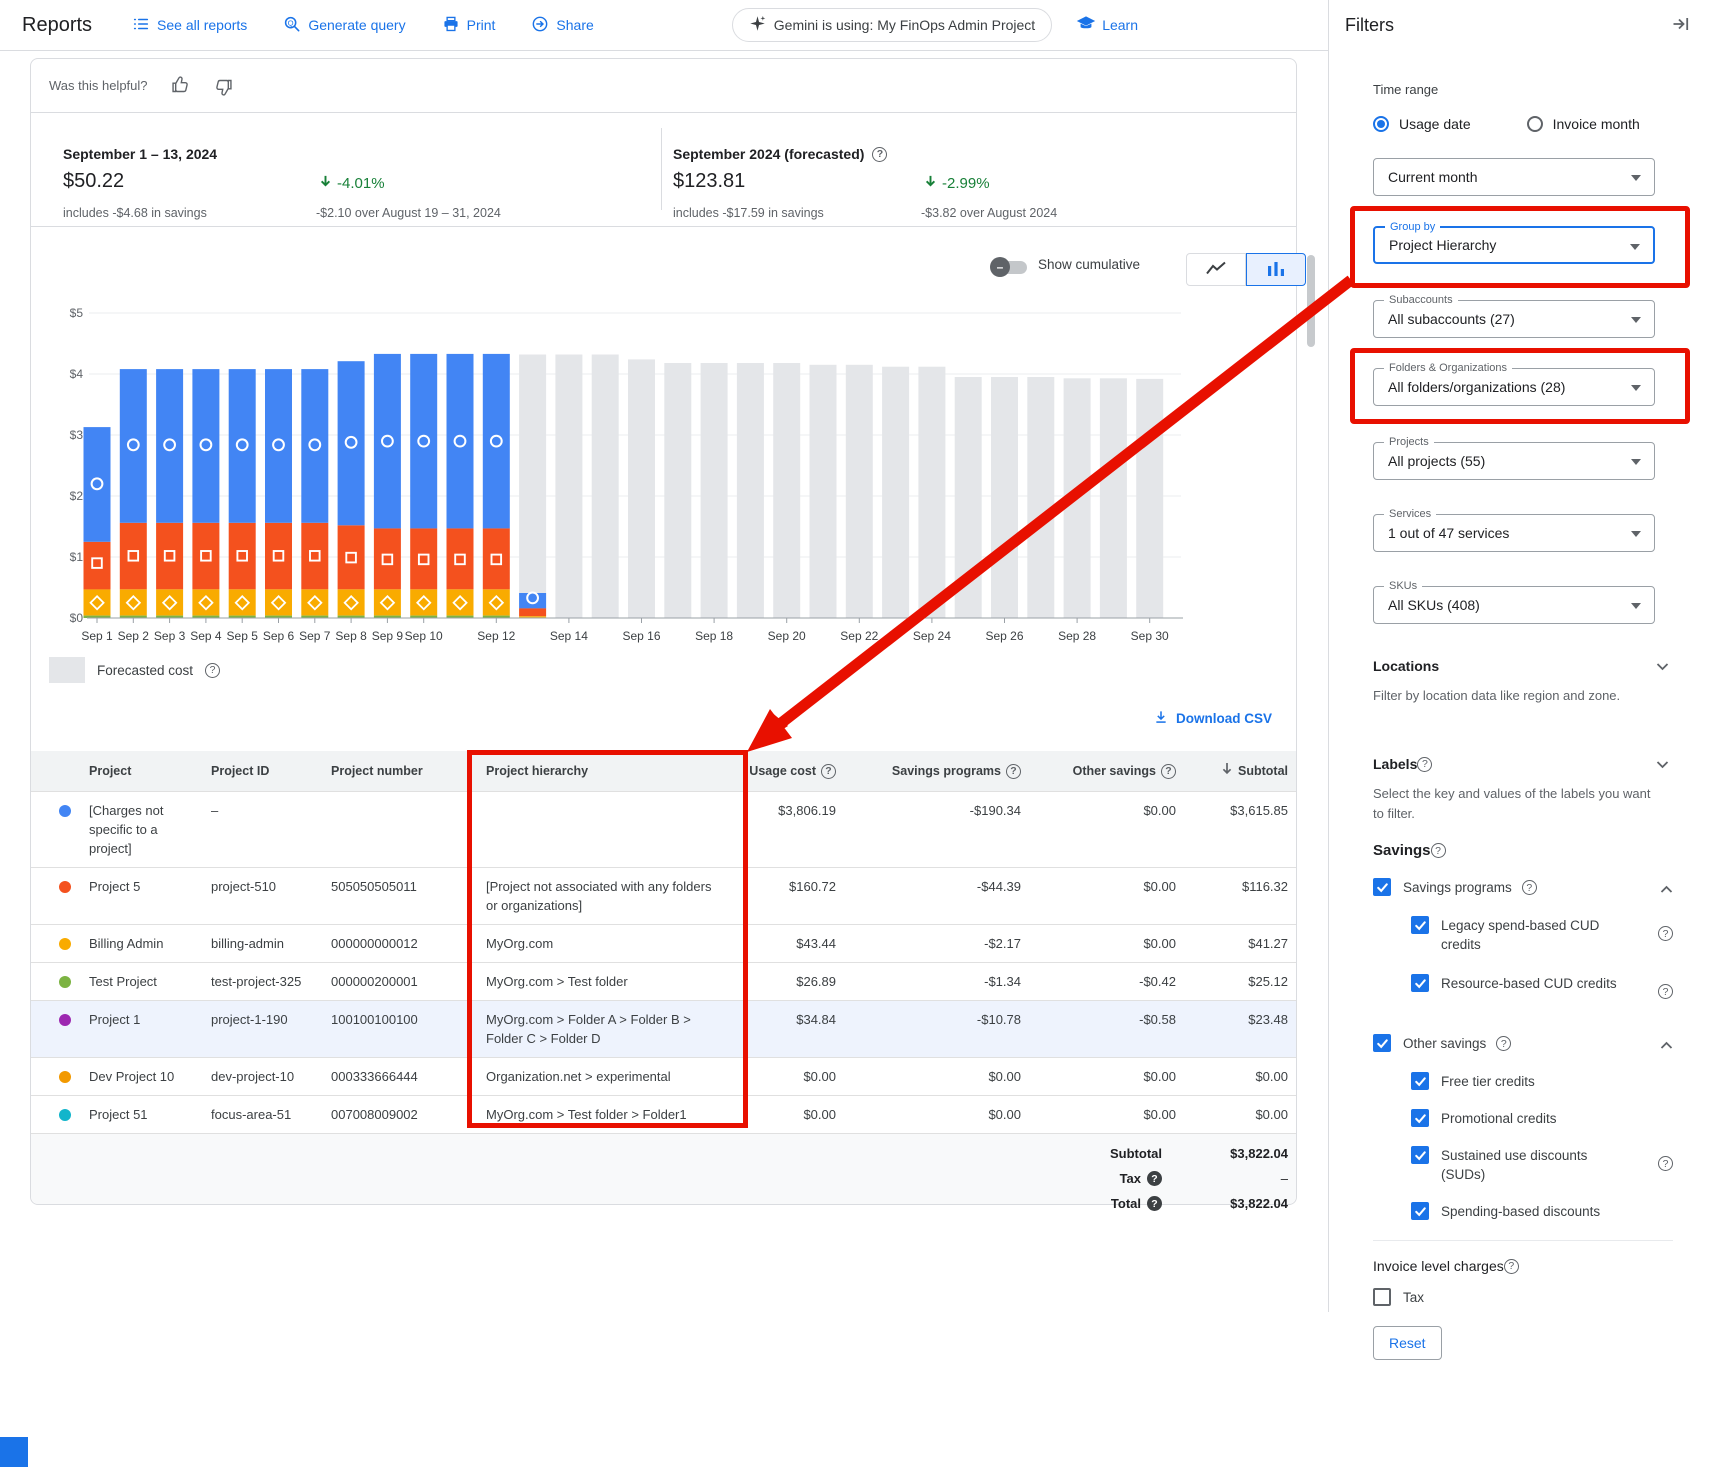  Describe the element at coordinates (1107, 25) in the screenshot. I see `learn-link: Learn` at that location.